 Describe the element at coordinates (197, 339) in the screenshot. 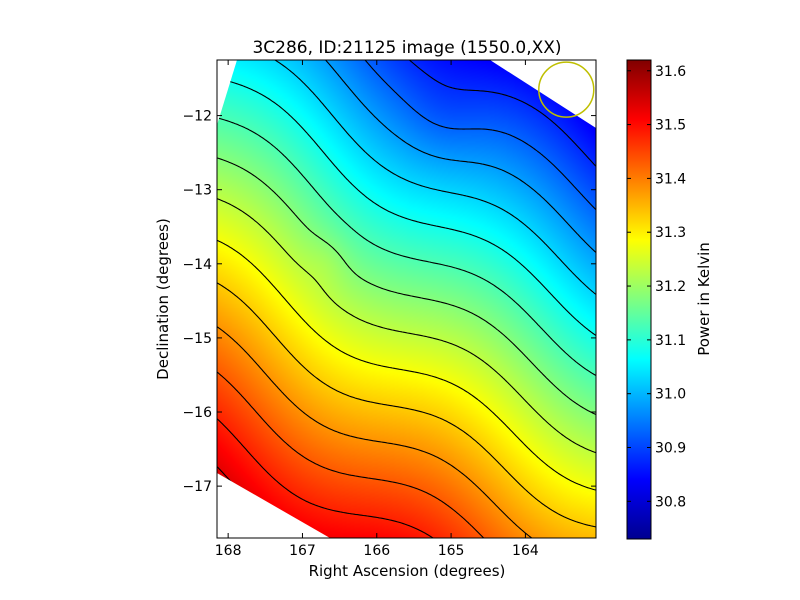

I see `y-tick-label: −15` at that location.